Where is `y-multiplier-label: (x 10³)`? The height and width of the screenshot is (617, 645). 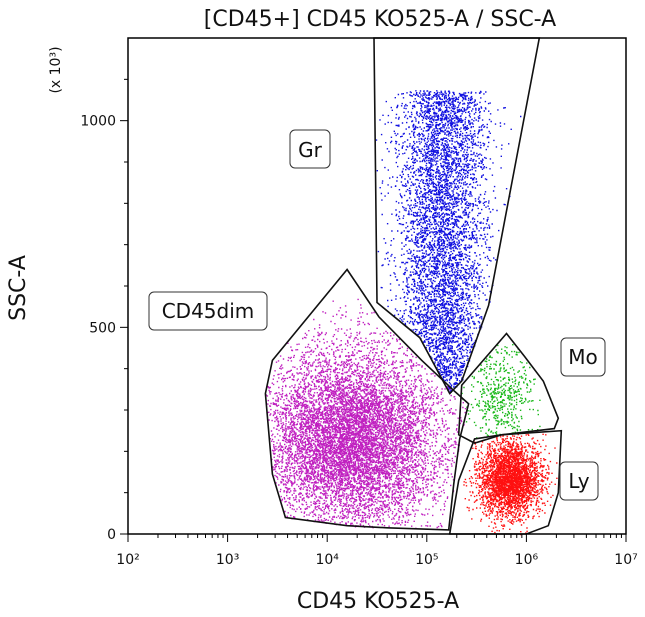
y-multiplier-label: (x 10³) is located at coordinates (56, 69).